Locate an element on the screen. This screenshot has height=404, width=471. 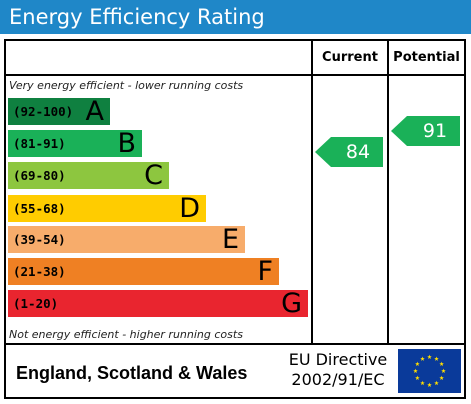
band-a: (92-100) A is located at coordinates (59, 111).